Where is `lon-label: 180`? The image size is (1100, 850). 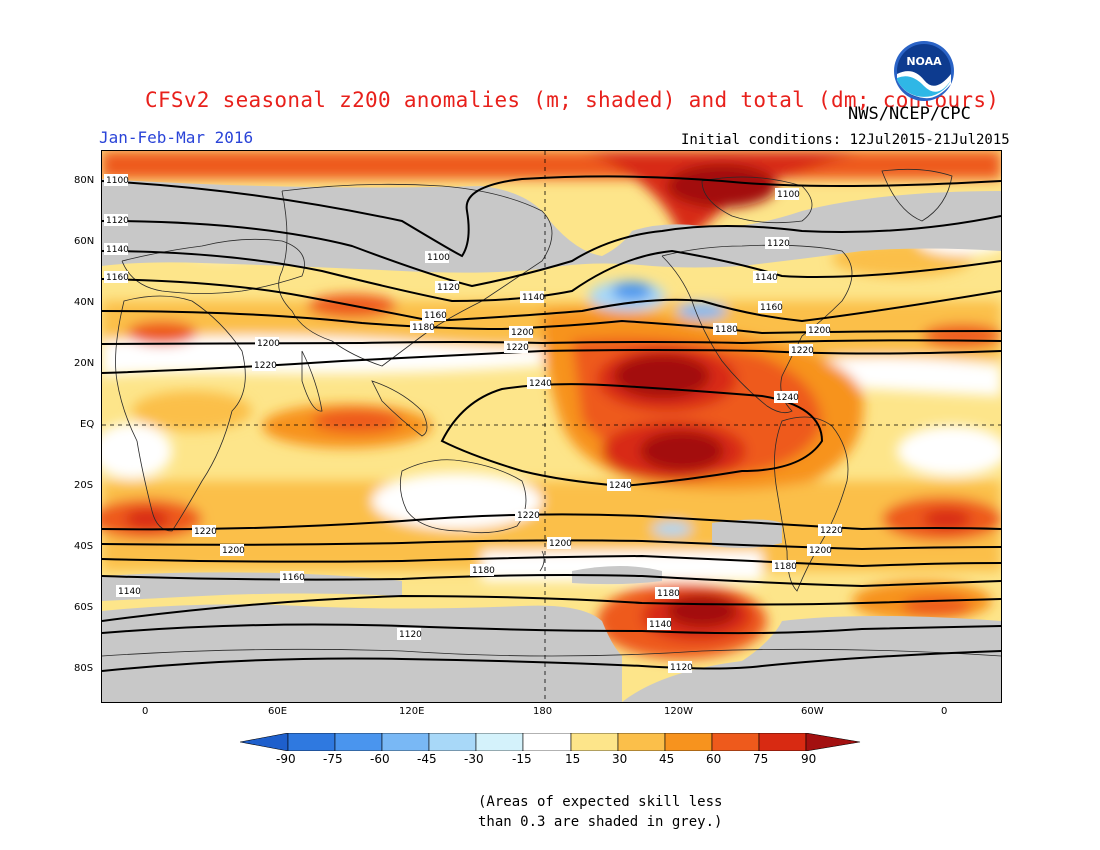
lon-label: 180 is located at coordinates (543, 711).